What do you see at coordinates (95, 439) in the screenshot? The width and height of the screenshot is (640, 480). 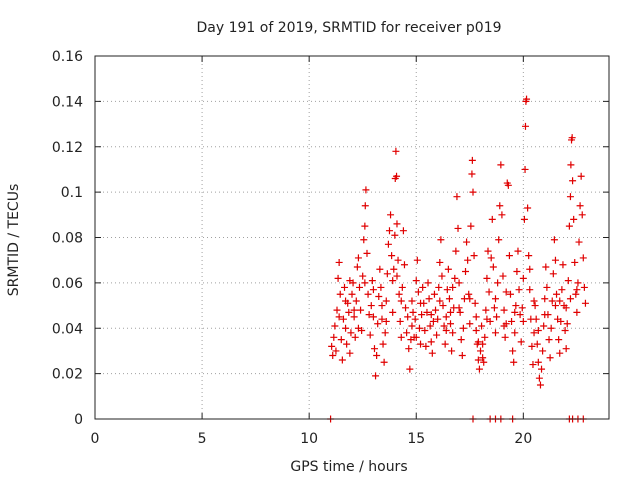 I see `x-tick-label: 0` at bounding box center [95, 439].